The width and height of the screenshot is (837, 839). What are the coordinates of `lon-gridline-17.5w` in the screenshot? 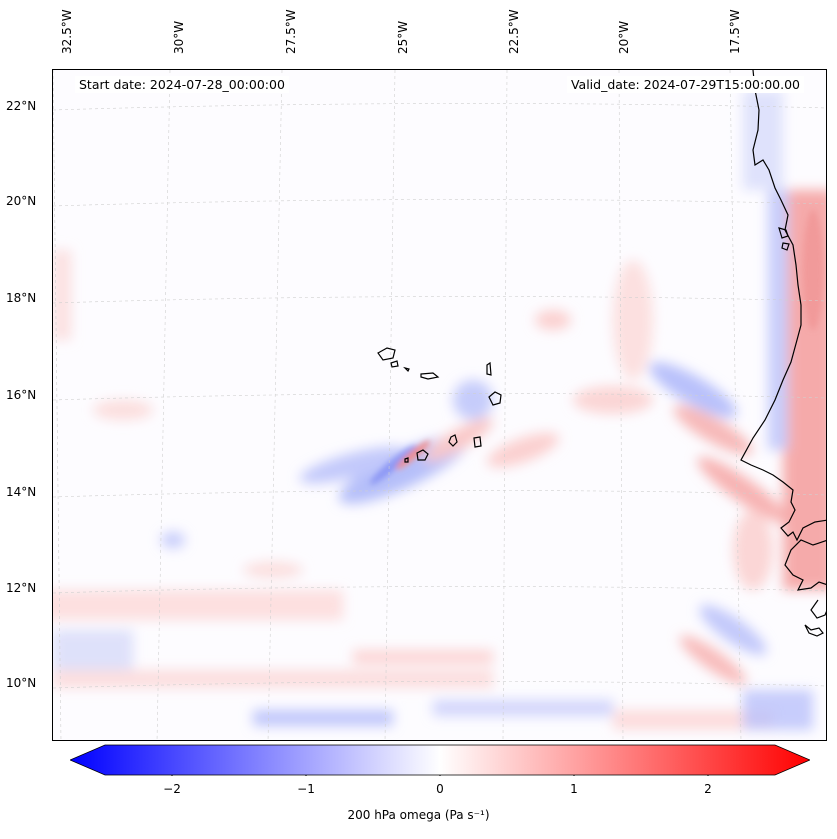 It's located at (735, 405).